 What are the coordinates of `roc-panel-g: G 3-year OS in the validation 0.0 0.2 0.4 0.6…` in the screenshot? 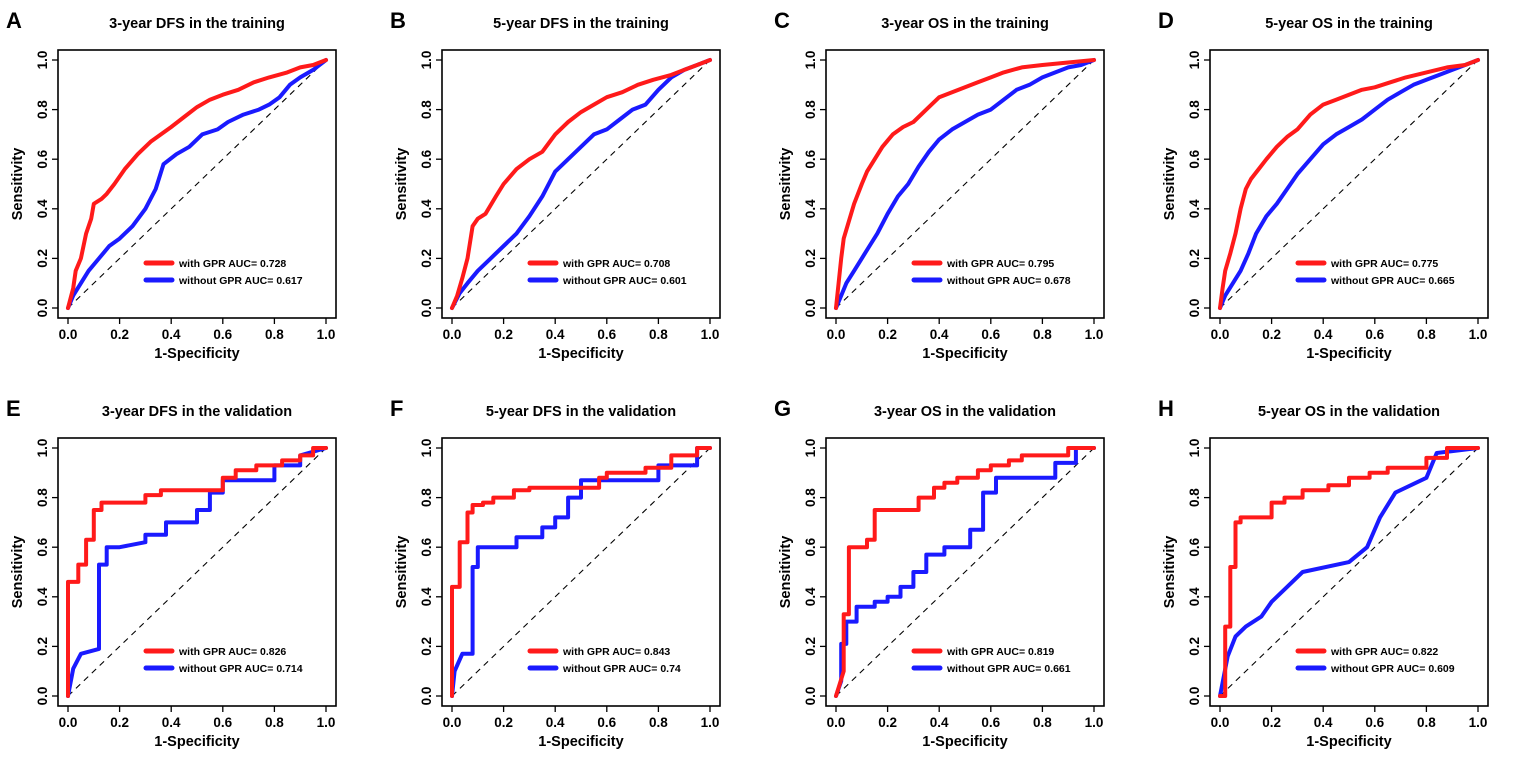 It's located at (939, 573).